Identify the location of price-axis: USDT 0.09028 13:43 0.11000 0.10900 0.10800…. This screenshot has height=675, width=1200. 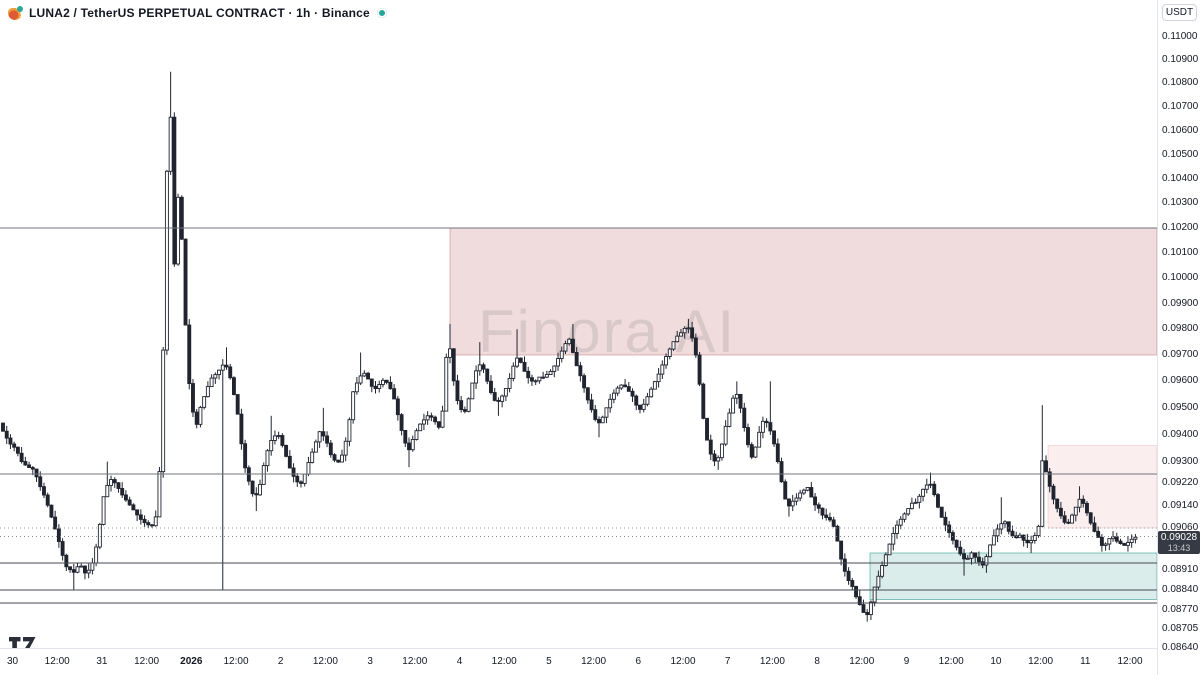
(1178, 337).